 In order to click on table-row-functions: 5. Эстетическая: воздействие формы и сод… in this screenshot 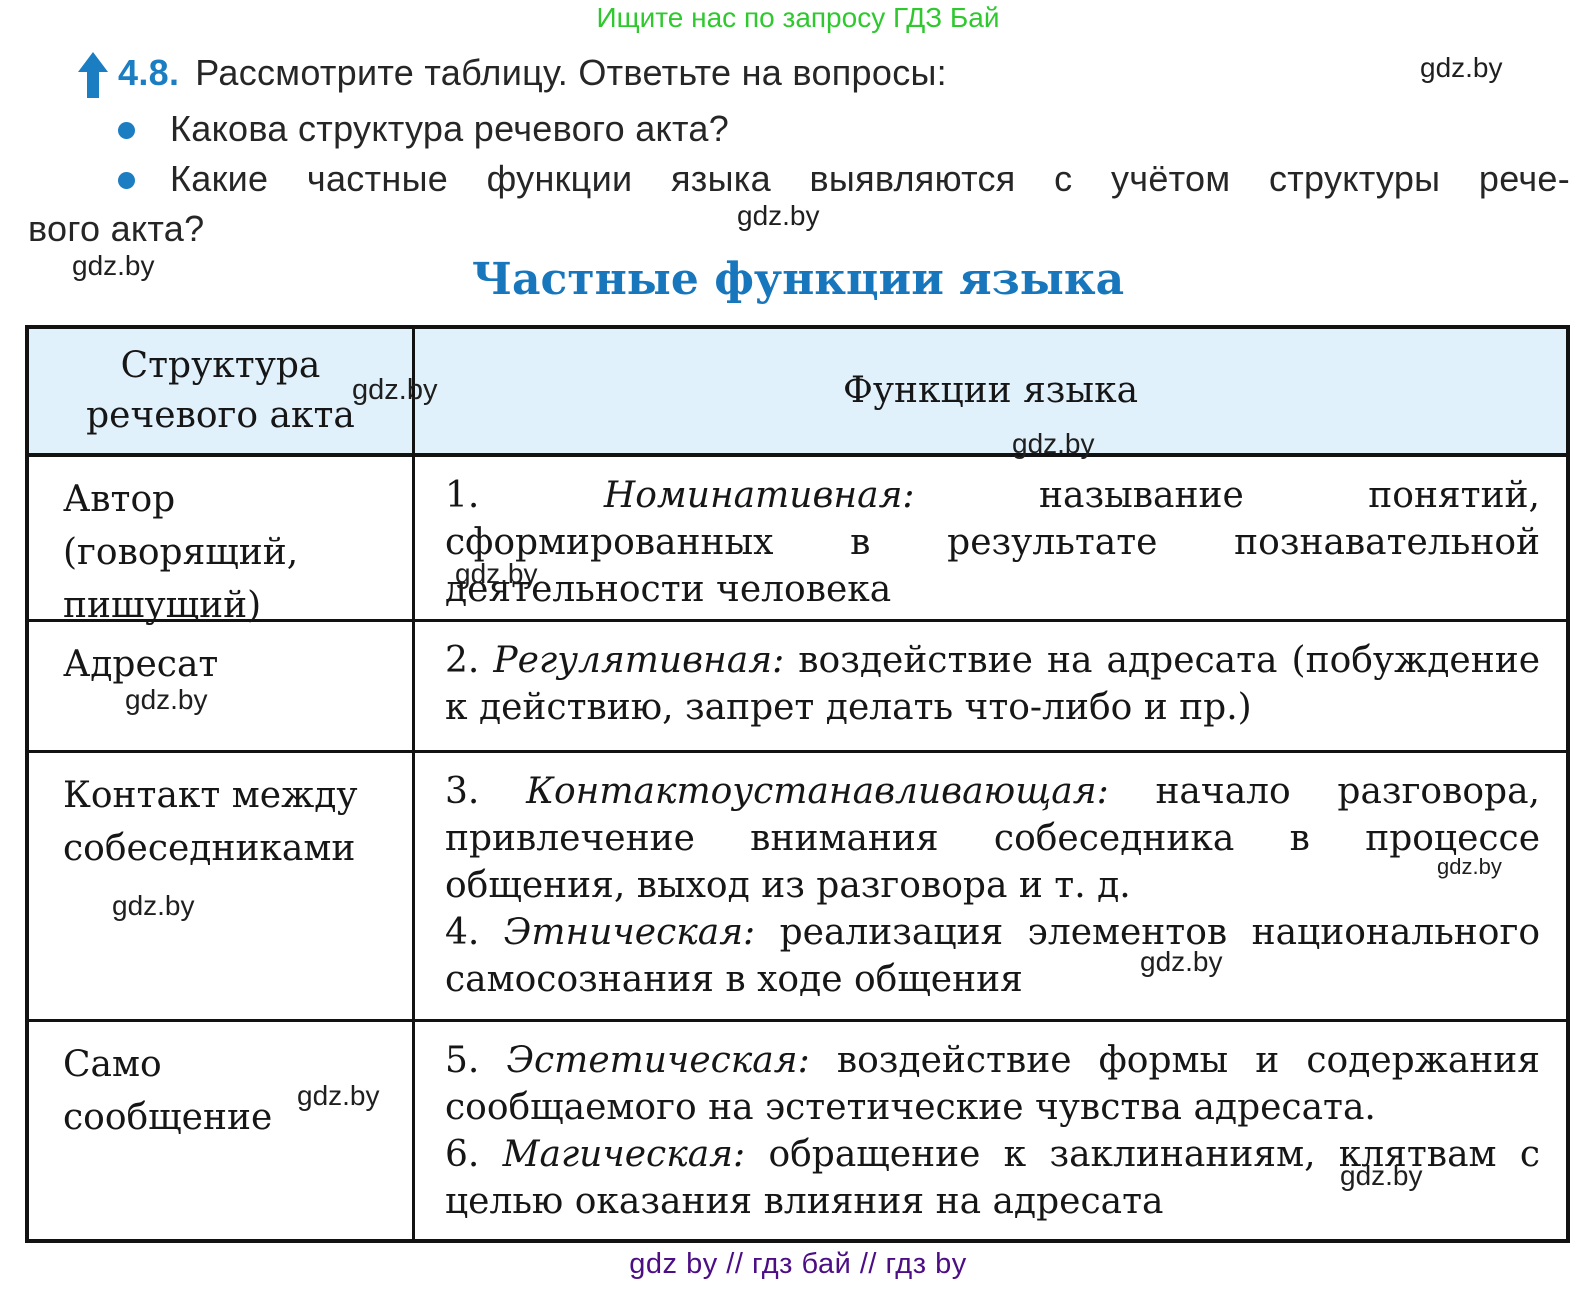, I will do `click(990, 1130)`.